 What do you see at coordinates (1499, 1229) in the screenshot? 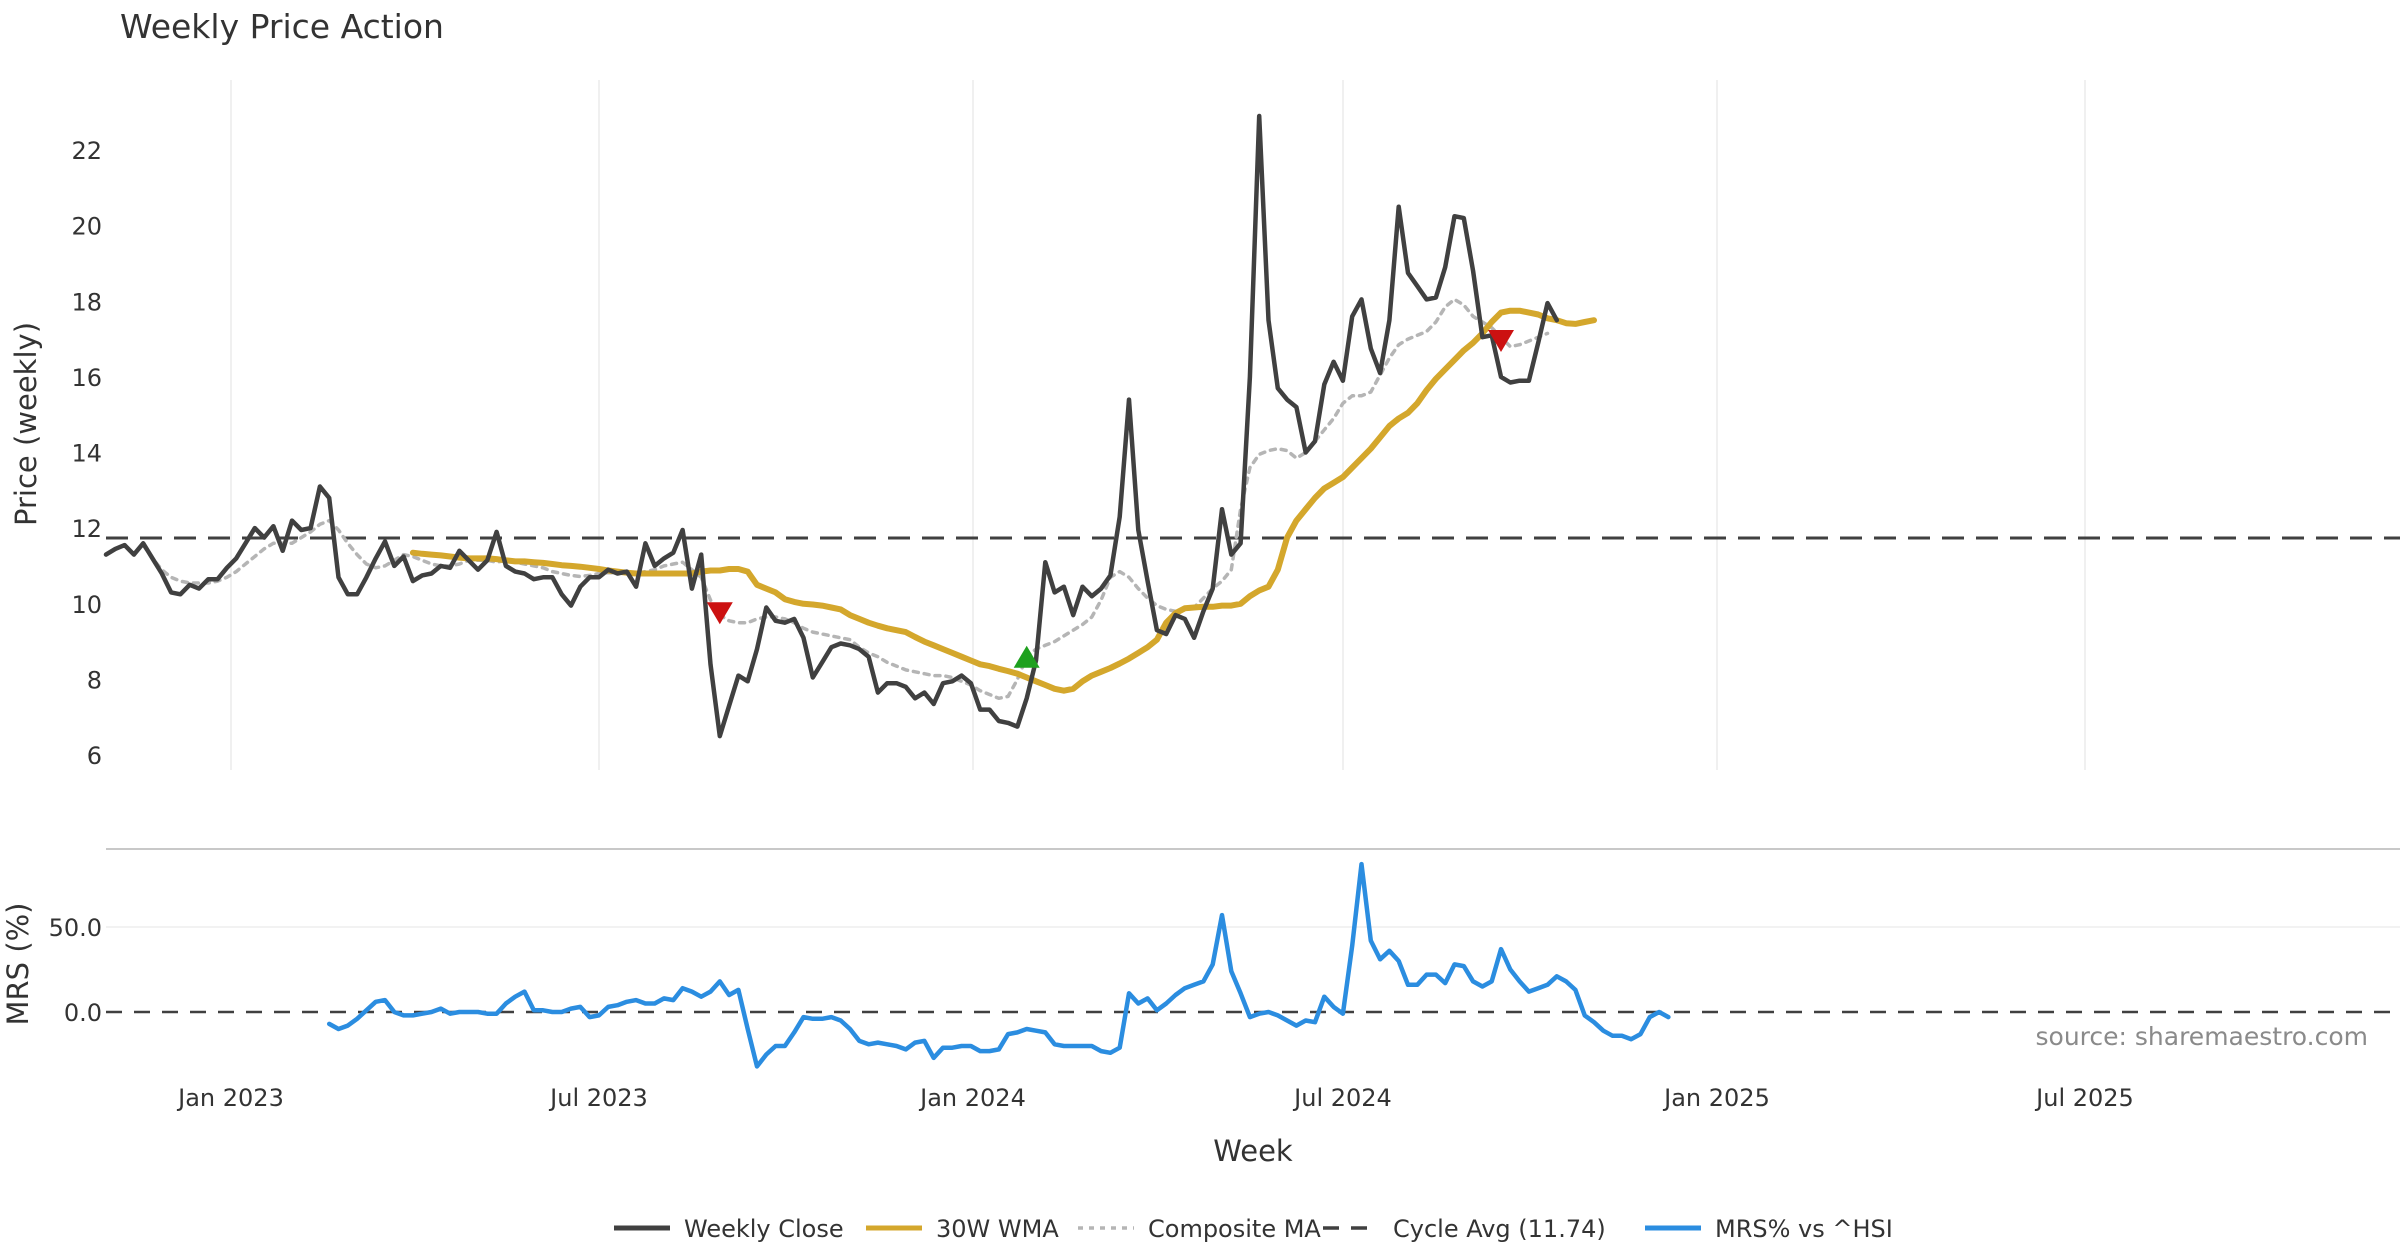
I see `legend-label-3: Cycle Avg (11.74)` at bounding box center [1499, 1229].